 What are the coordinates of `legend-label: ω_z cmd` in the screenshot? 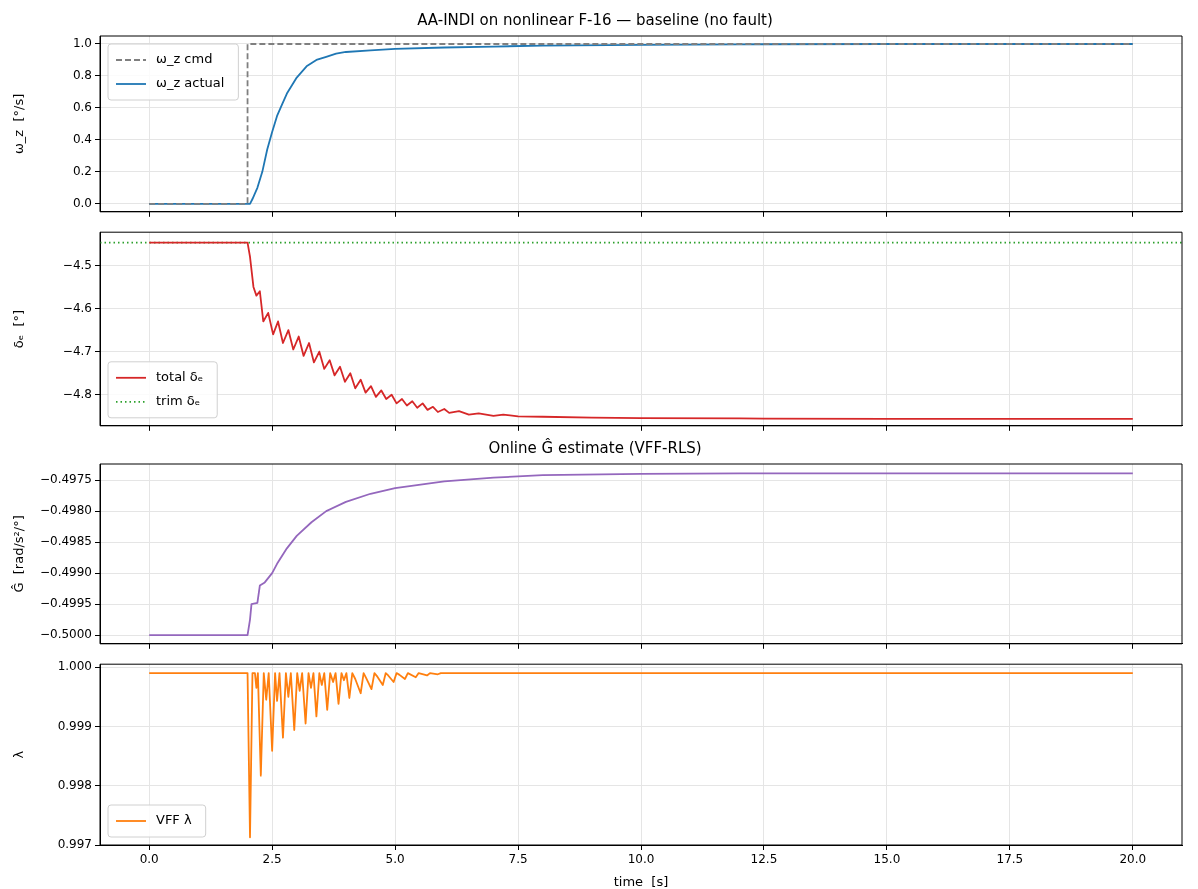 It's located at (184, 59).